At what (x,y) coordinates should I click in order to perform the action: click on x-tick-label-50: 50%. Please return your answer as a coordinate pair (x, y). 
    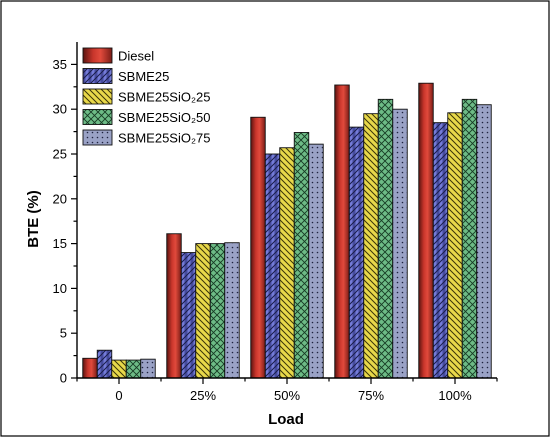
    Looking at the image, I should click on (287, 395).